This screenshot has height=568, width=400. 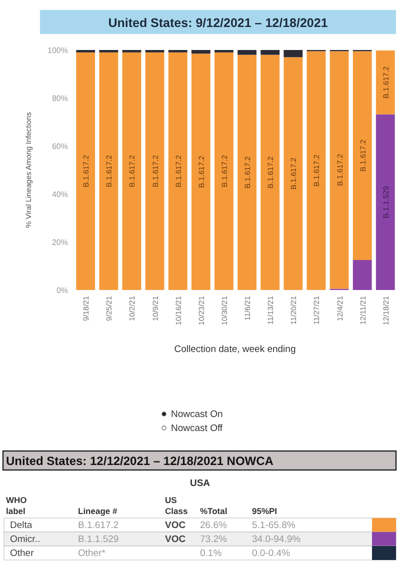 What do you see at coordinates (22, 553) in the screenshot?
I see `category-label: Other` at bounding box center [22, 553].